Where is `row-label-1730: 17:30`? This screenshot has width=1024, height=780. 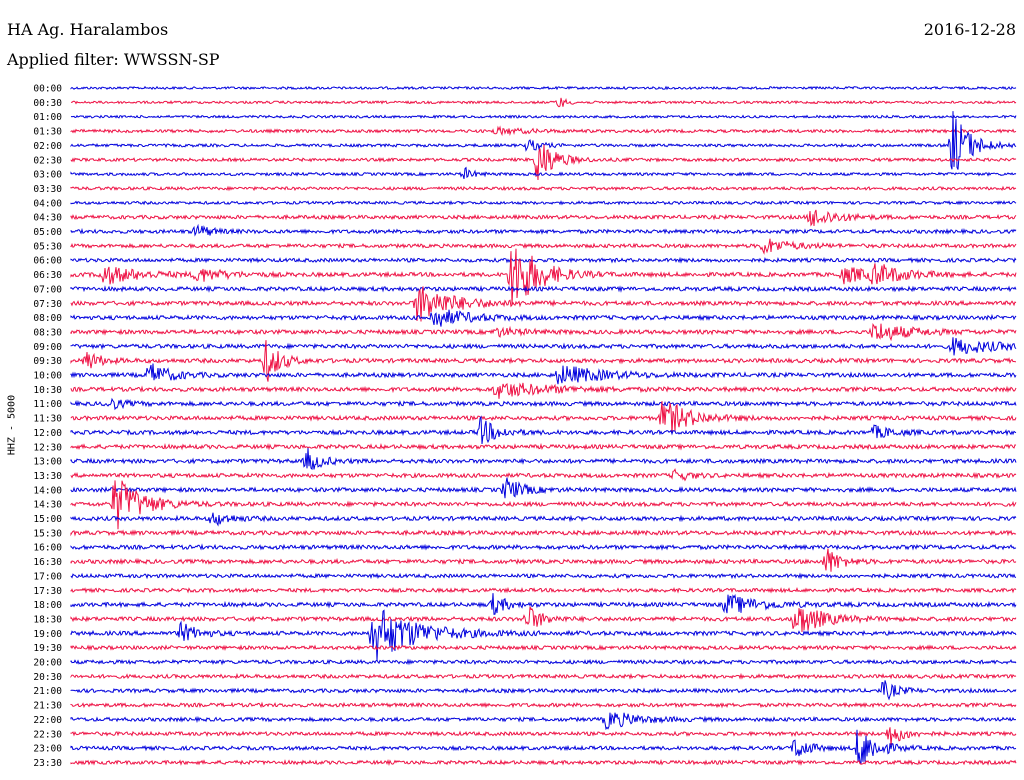 row-label-1730: 17:30 is located at coordinates (47, 591).